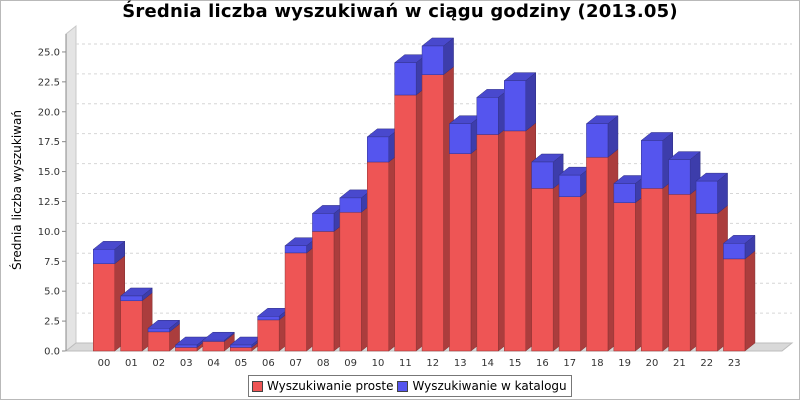  I want to click on legend-item-catalog: Wyszukiwanie w katalogu, so click(482, 386).